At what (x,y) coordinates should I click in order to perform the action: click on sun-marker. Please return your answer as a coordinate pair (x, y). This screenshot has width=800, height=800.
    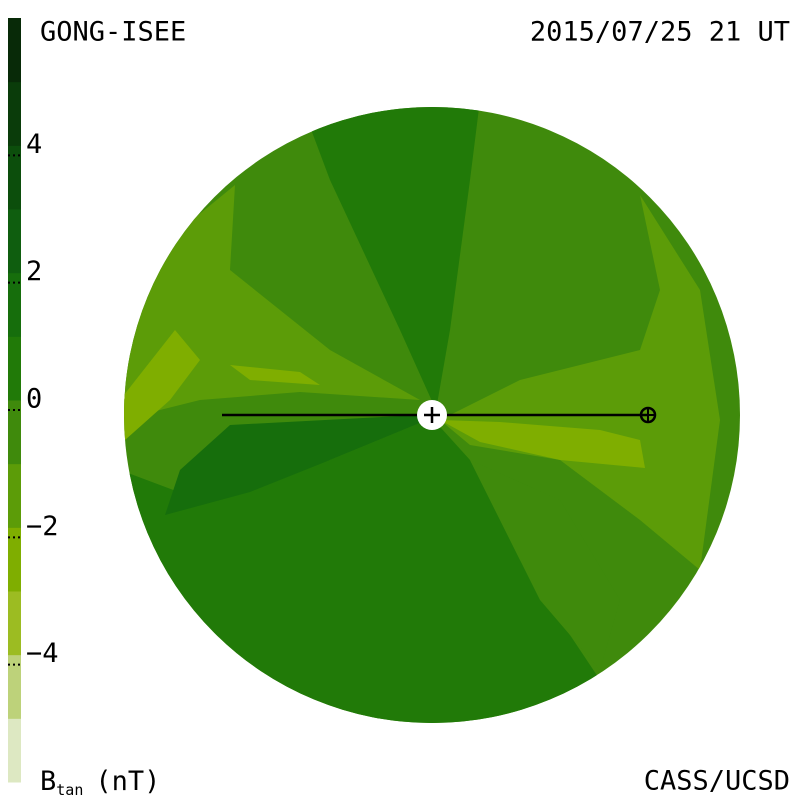
    Looking at the image, I should click on (432, 415).